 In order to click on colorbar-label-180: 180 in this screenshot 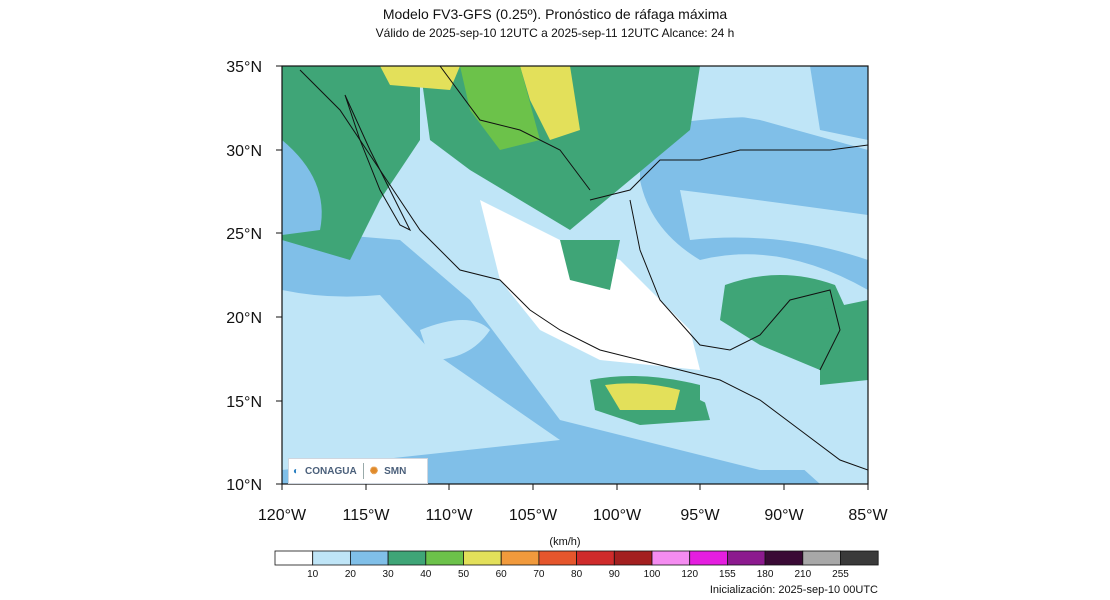, I will do `click(765, 574)`.